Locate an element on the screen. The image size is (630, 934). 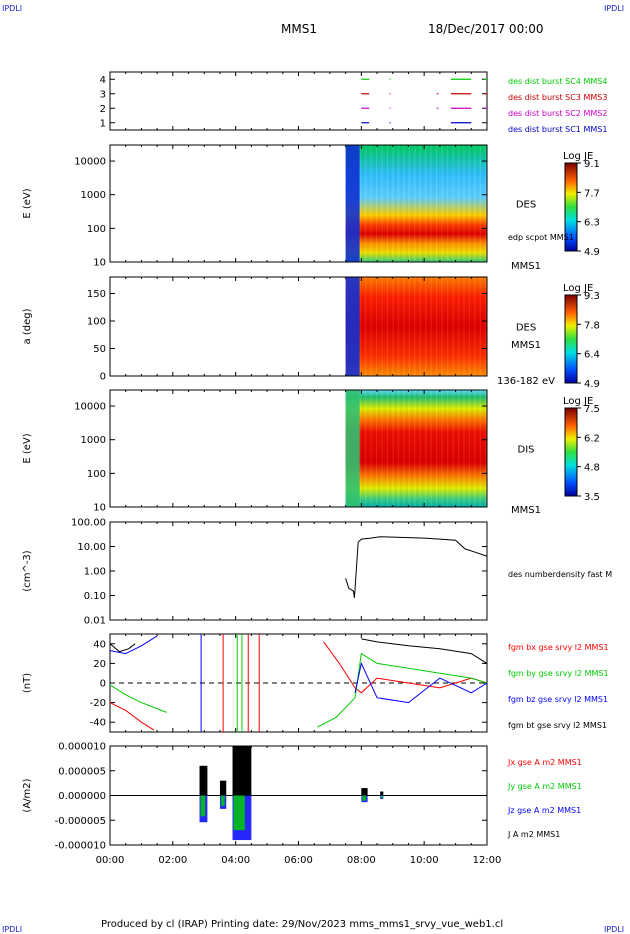
corner-logo-top-right: IPDLI is located at coordinates (614, 8).